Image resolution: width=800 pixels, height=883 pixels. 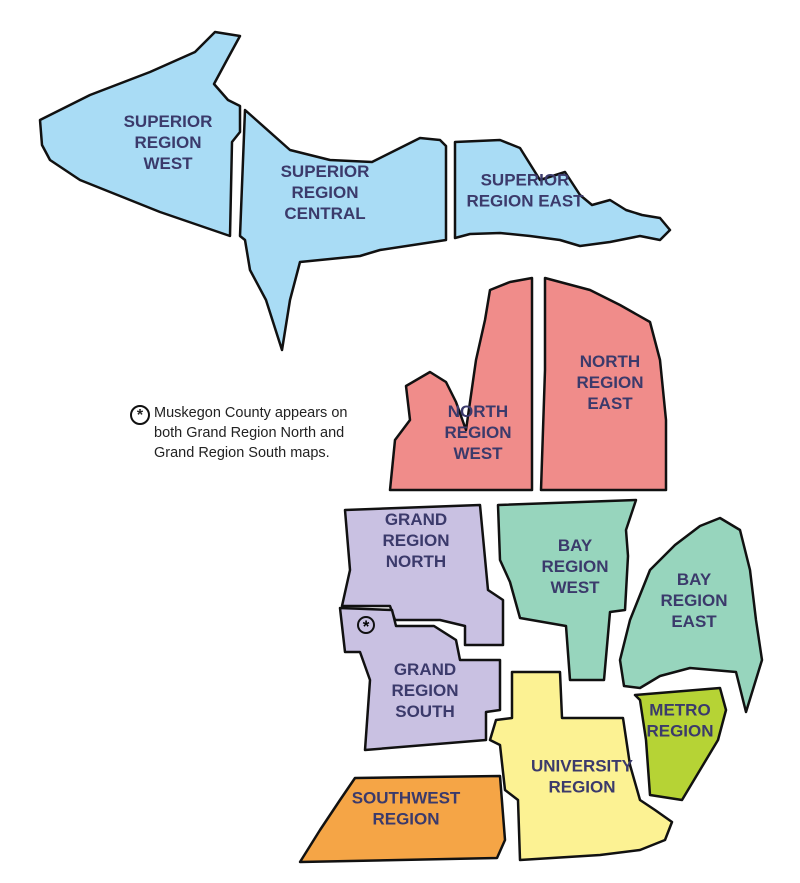 I want to click on region-shape-grand-north, so click(x=422, y=575).